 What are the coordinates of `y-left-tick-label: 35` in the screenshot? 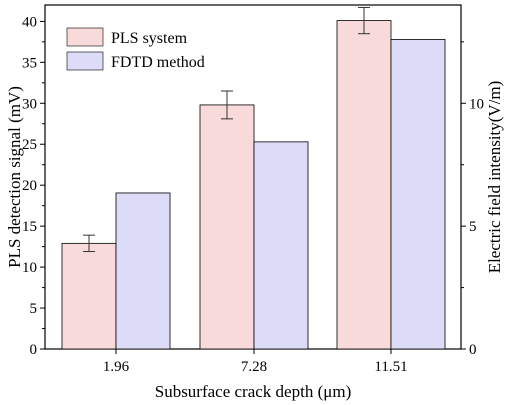 It's located at (29, 63).